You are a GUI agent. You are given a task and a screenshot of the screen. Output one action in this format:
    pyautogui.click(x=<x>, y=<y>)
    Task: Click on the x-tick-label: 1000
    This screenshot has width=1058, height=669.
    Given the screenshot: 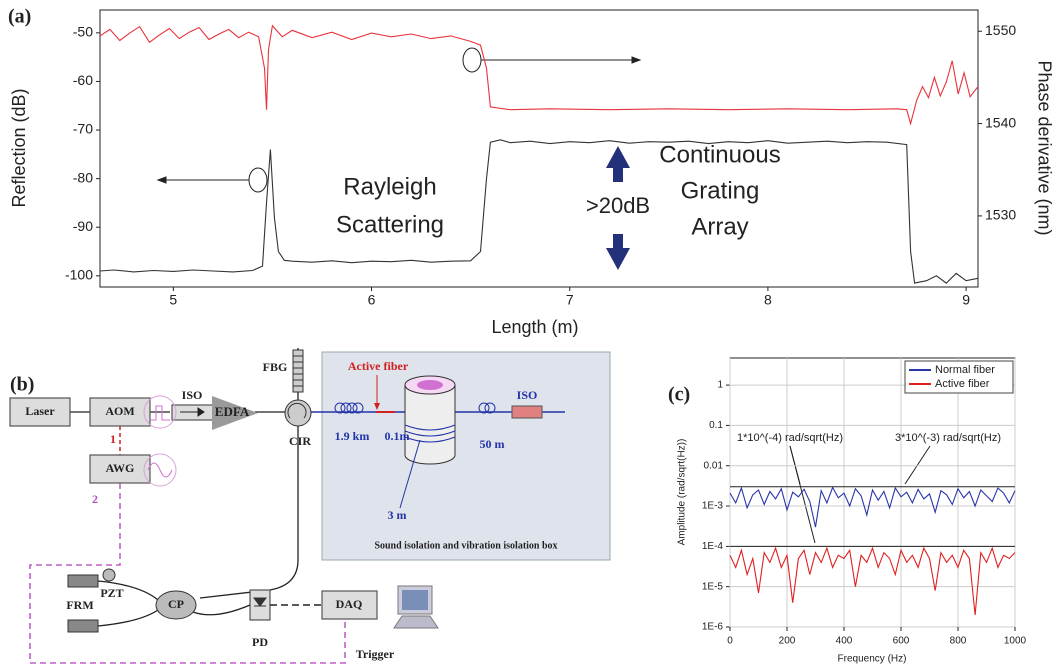 What is the action you would take?
    pyautogui.click(x=1015, y=641)
    